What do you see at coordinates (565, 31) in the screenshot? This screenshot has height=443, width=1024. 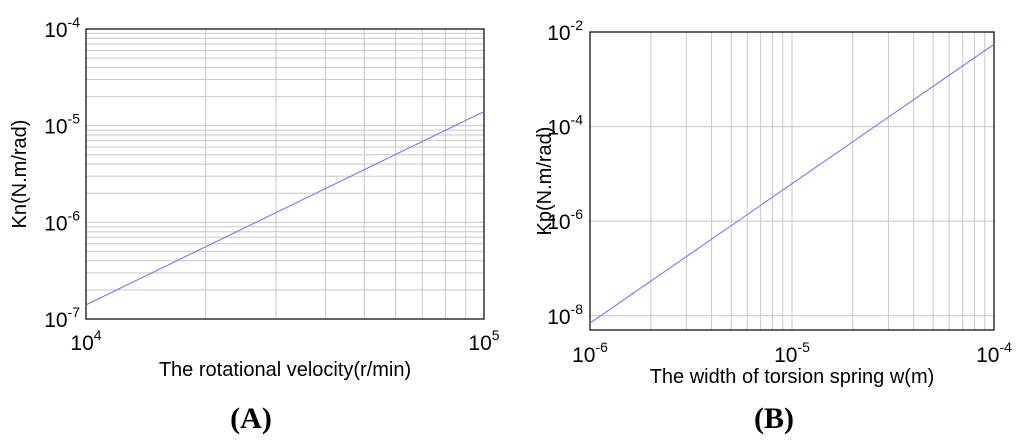 I see `y-tick-label: 10⁻²` at bounding box center [565, 31].